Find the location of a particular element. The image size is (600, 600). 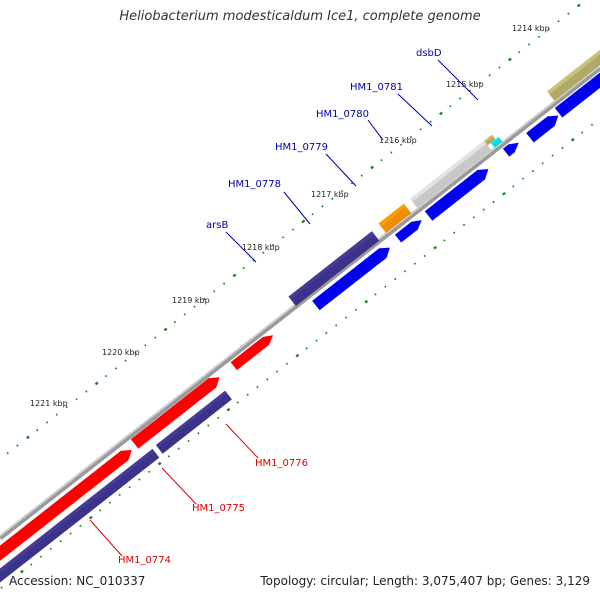

gene-blue-3-body is located at coordinates (456, 195).